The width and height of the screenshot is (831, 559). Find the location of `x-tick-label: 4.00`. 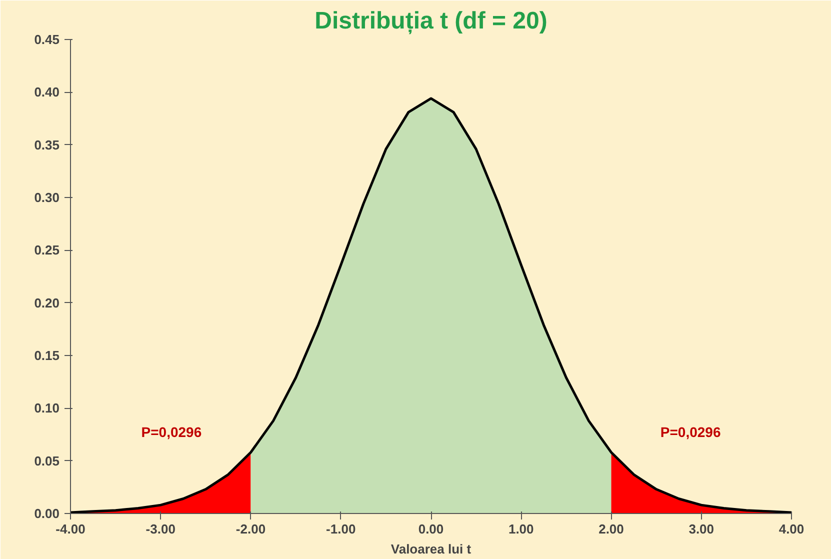

x-tick-label: 4.00 is located at coordinates (791, 529).